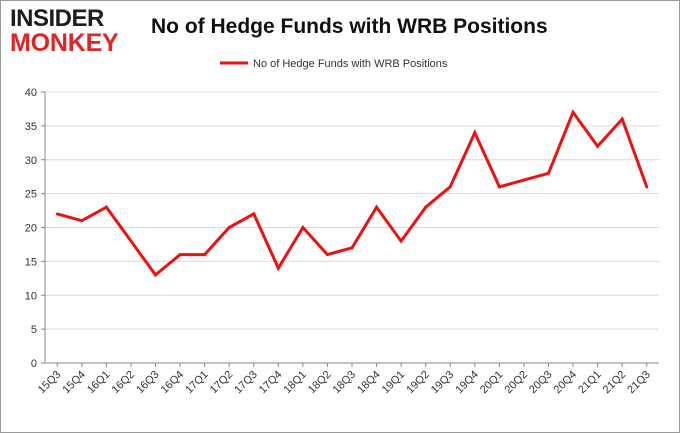 The height and width of the screenshot is (433, 680). I want to click on x-tick-label-20Q2: 20Q2, so click(517, 383).